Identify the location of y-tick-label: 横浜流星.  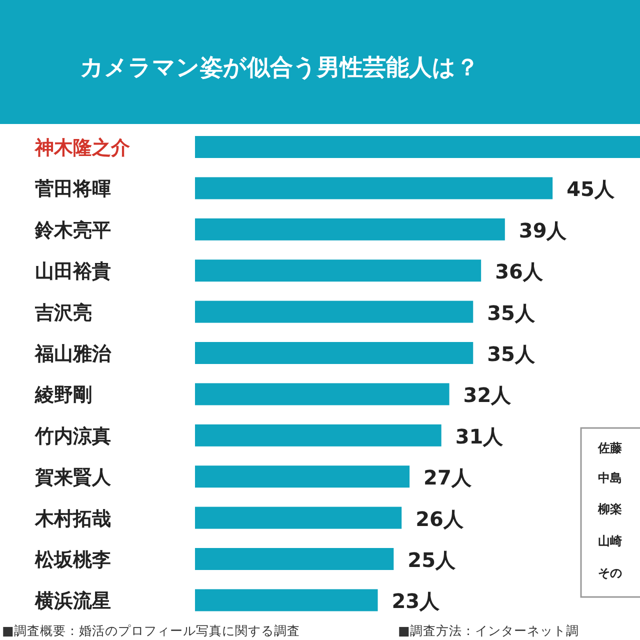
(72, 601).